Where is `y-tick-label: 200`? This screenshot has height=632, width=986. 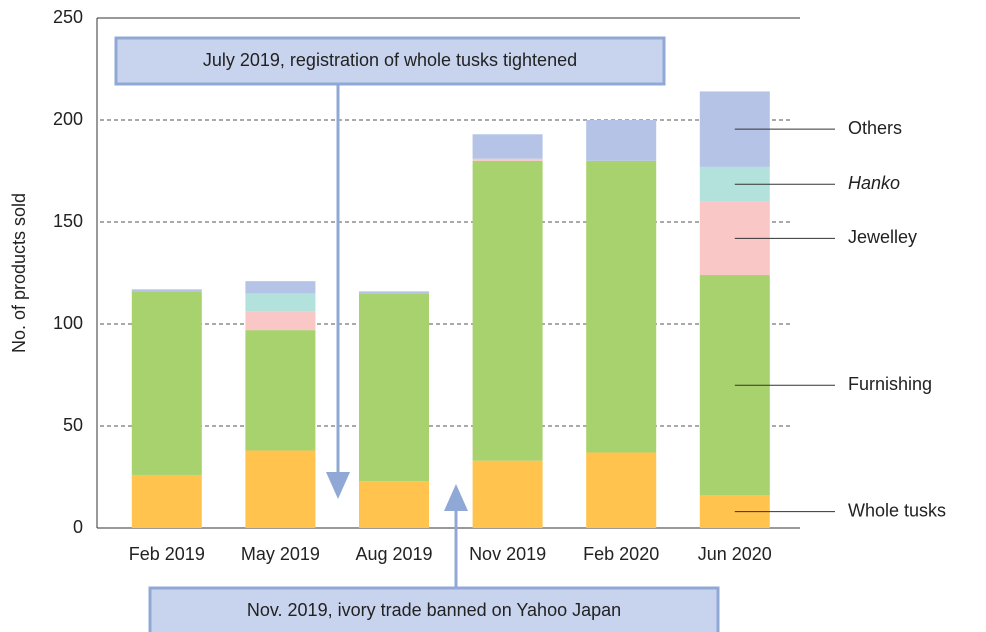
y-tick-label: 200 is located at coordinates (68, 119).